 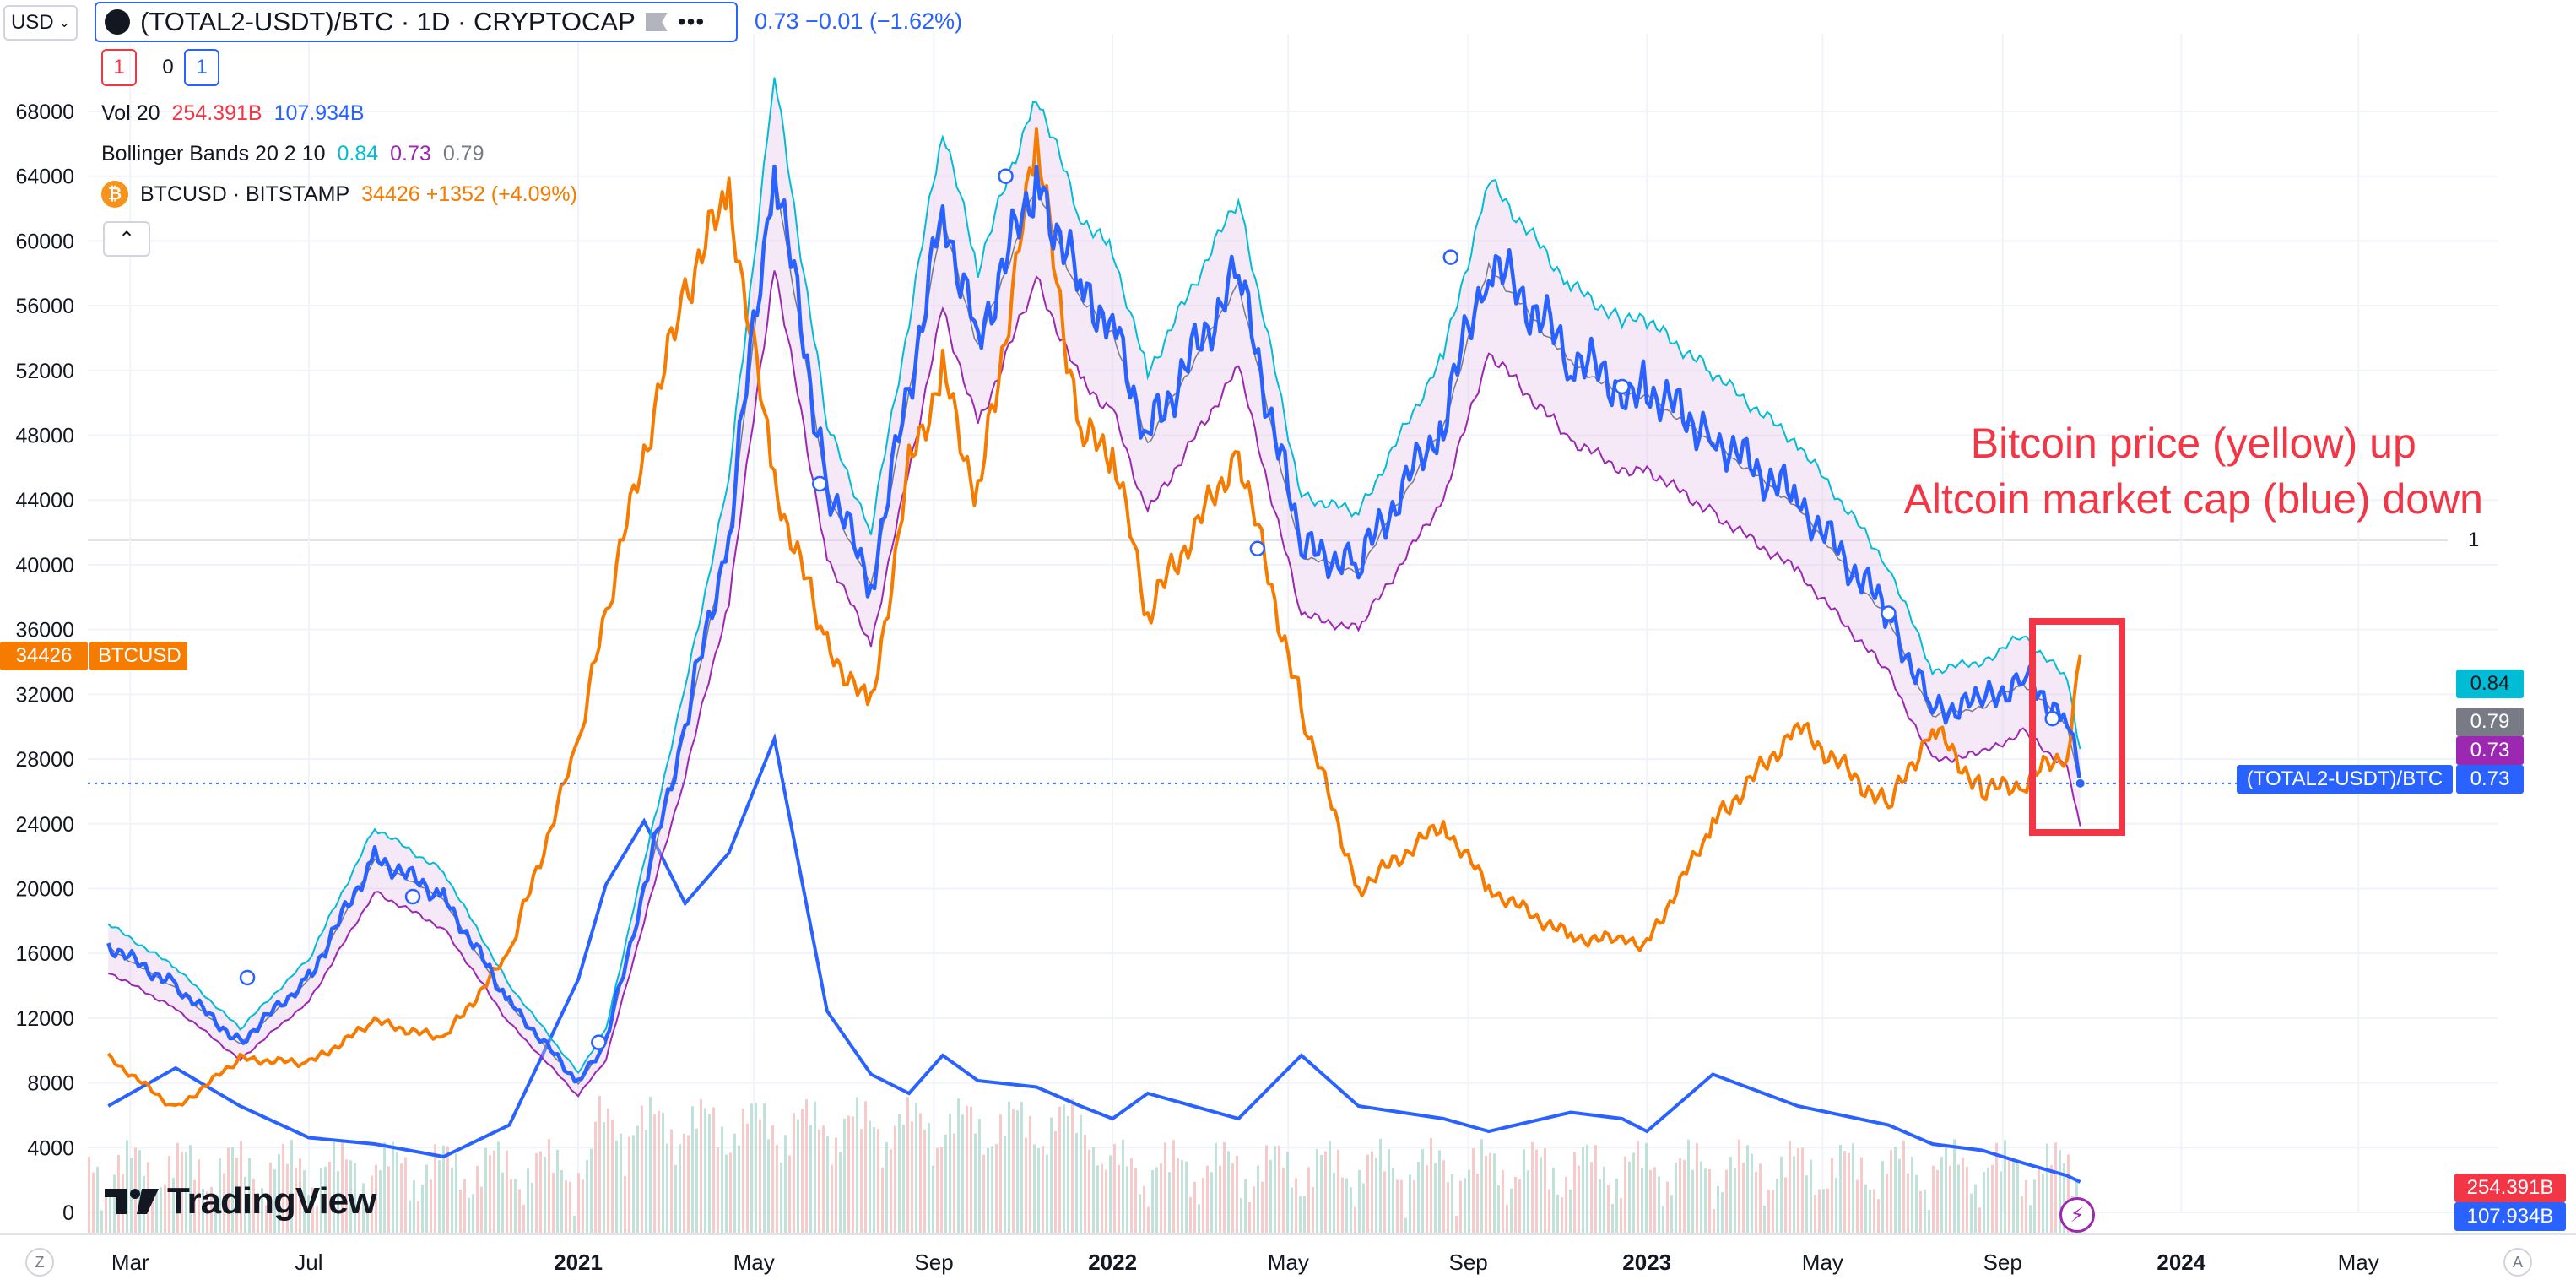 I want to click on alert-counter-blue: 1, so click(x=201, y=67).